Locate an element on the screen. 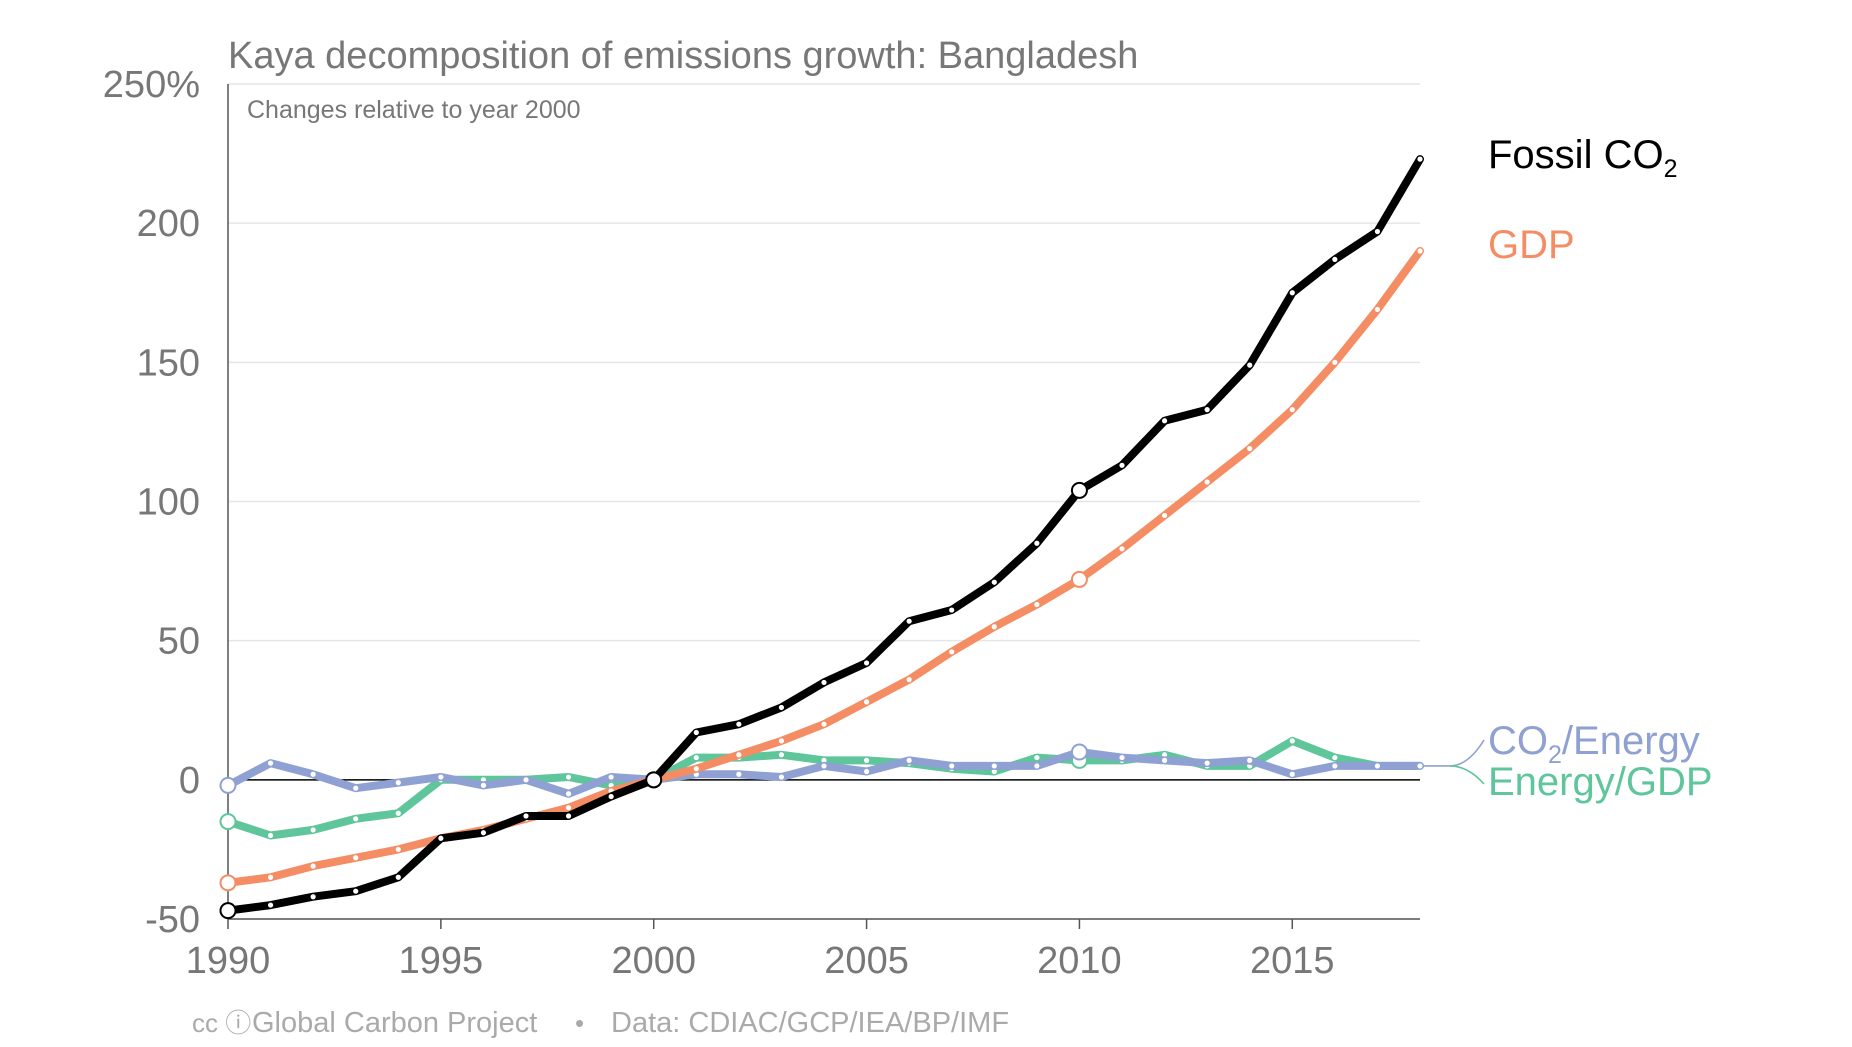  x-tick-label: 2010 is located at coordinates (1079, 961).